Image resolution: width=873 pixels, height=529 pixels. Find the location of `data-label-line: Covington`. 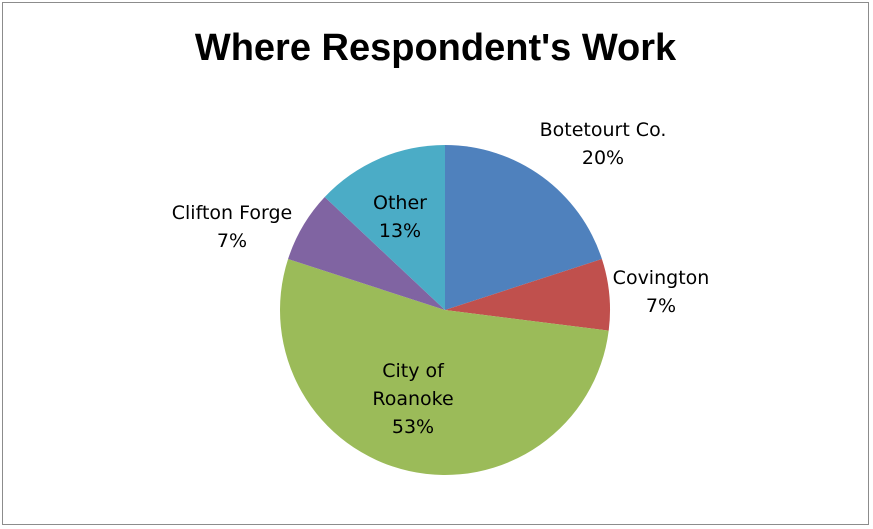

data-label-line: Covington is located at coordinates (661, 278).